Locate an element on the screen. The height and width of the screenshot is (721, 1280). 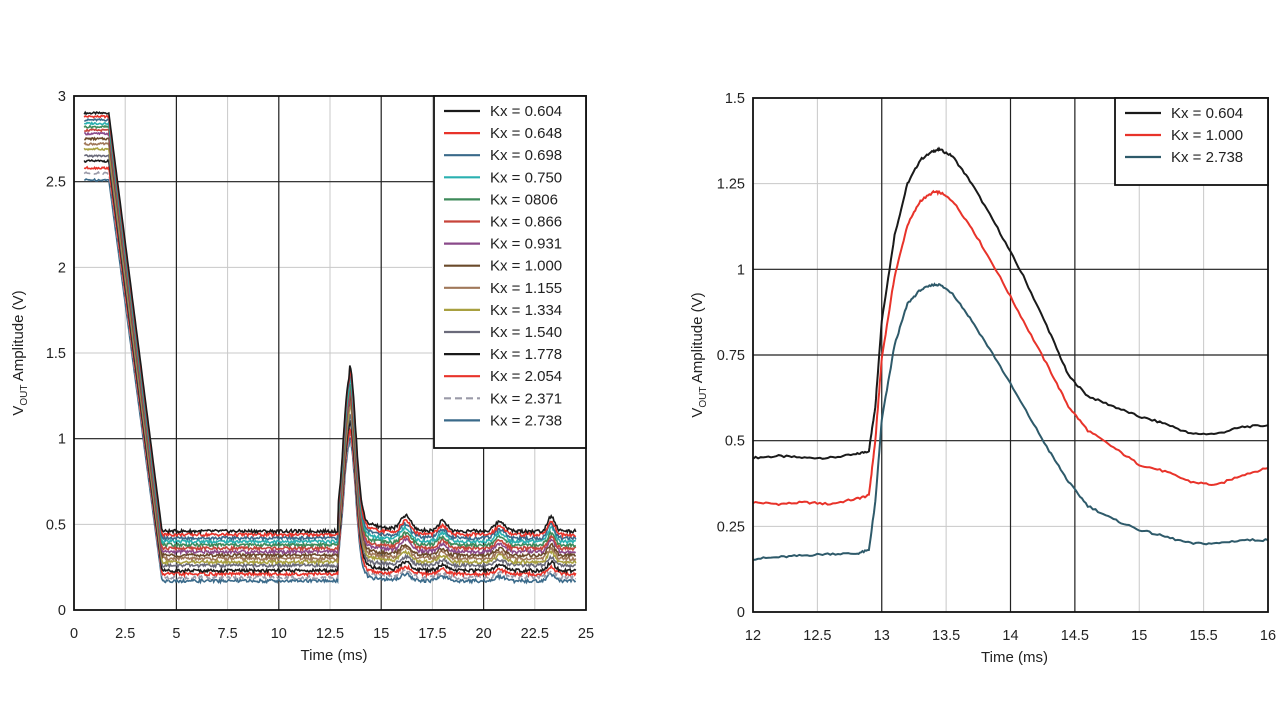
x-tick-labels: 0 2.5 5 7.5 10 12.5 15 17.5 20 22.5 25 is located at coordinates (332, 634).